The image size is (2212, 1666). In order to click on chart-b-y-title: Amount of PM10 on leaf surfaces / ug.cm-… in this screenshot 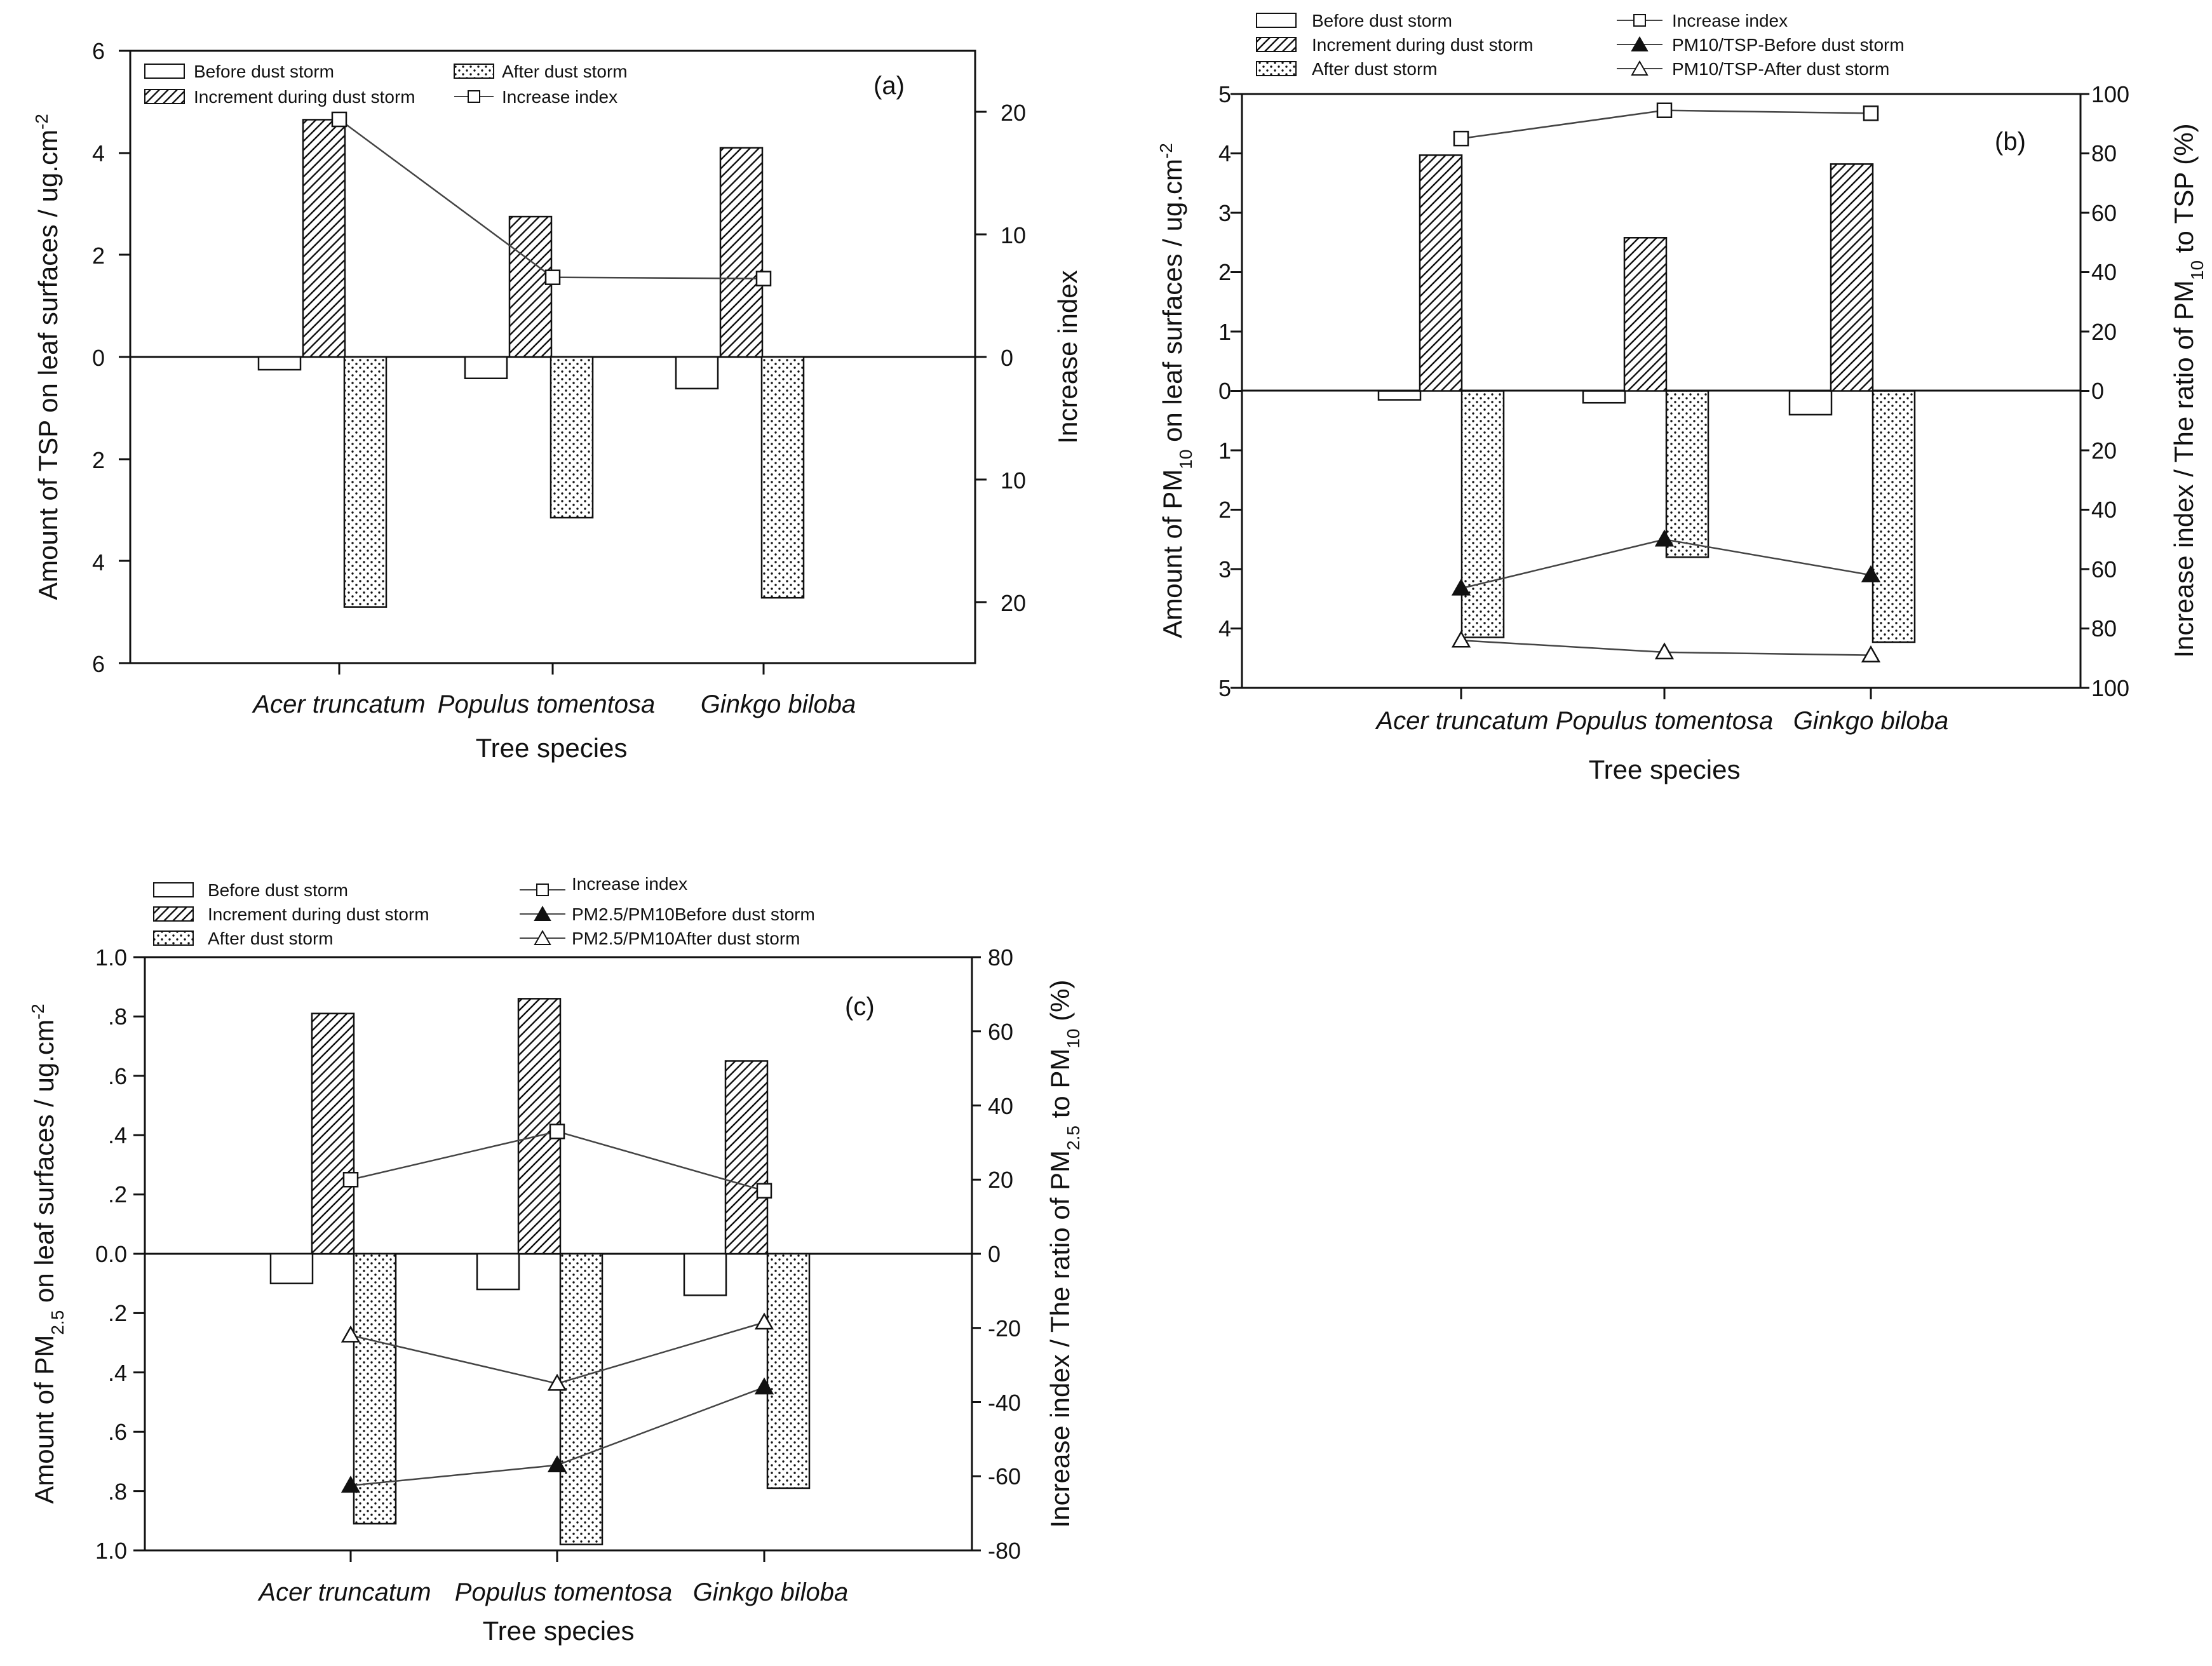, I will do `click(1176, 390)`.